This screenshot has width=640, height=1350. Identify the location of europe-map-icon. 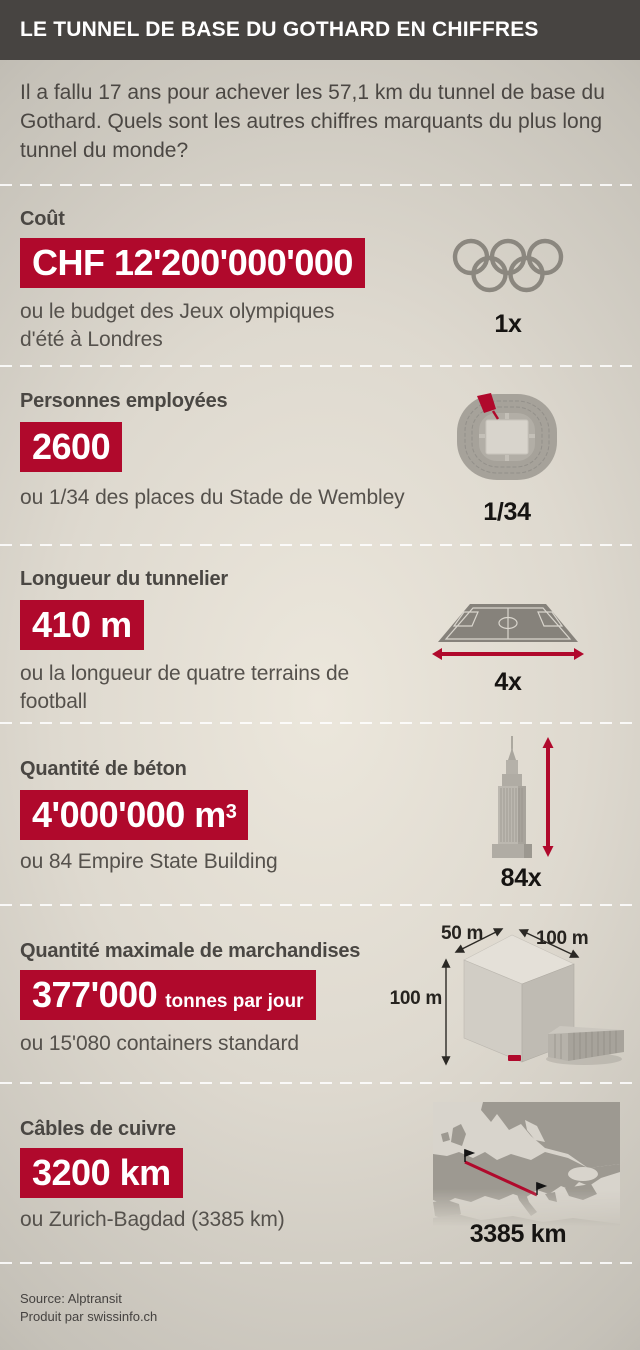
(526, 1166).